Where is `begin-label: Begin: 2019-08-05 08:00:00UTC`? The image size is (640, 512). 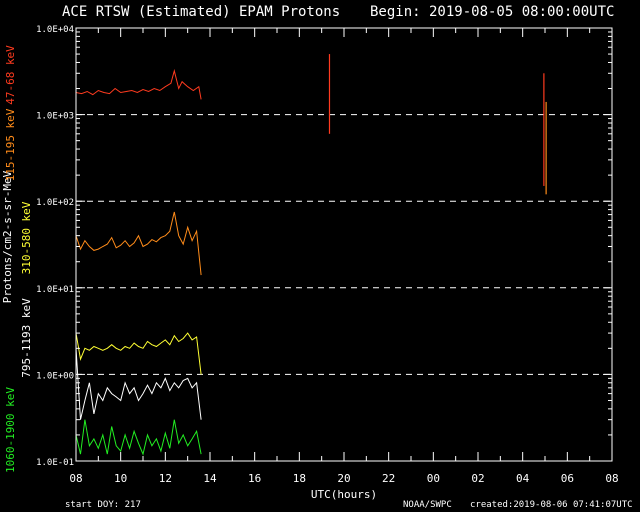 begin-label: Begin: 2019-08-05 08:00:00UTC is located at coordinates (492, 12).